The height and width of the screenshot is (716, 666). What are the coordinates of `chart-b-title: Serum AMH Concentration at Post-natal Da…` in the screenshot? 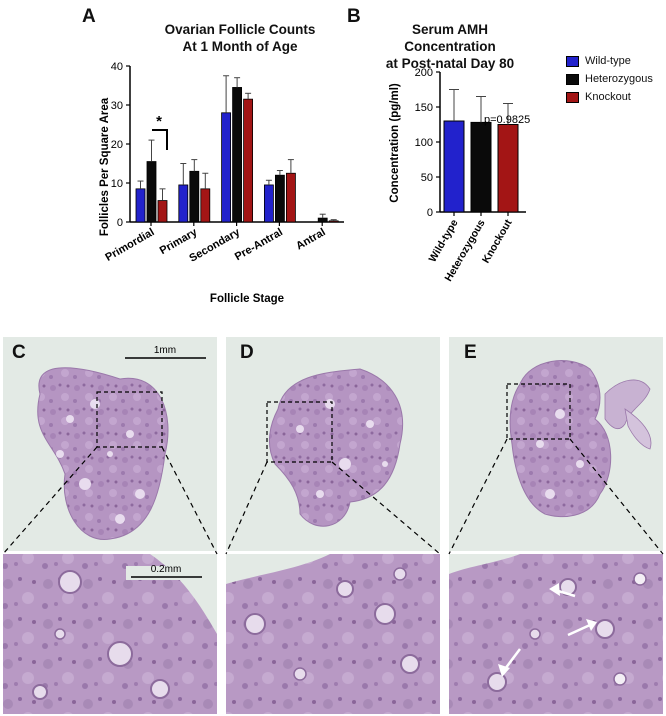 It's located at (450, 46).